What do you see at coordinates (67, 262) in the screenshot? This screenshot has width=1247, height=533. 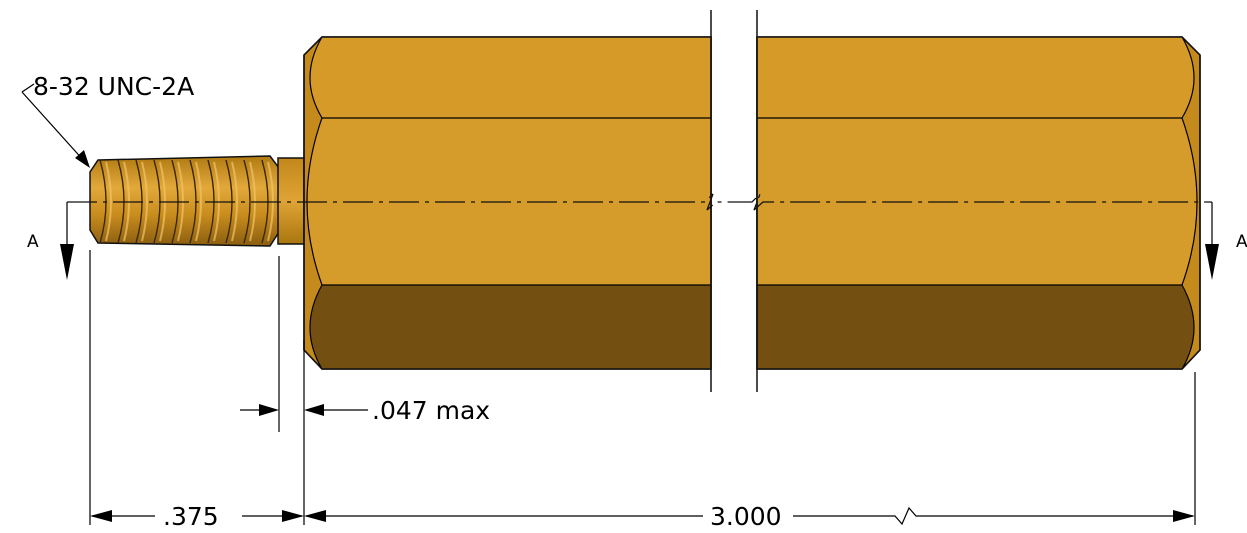 I see `section-arrow-left` at bounding box center [67, 262].